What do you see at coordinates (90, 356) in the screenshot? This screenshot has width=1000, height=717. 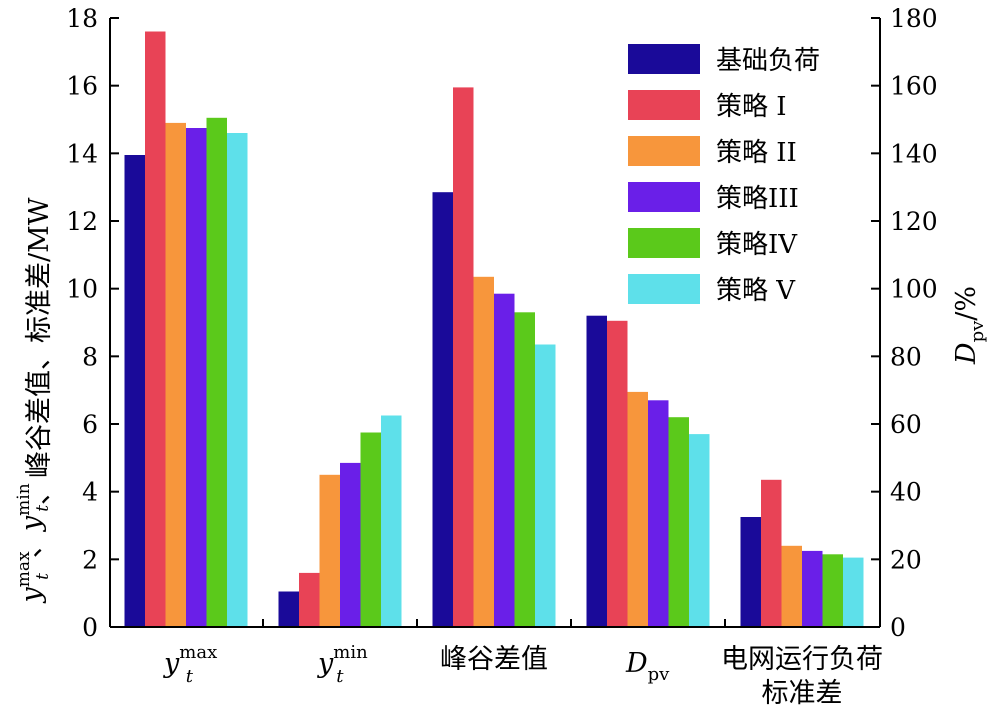 I see `left-tick-label-4: 8` at bounding box center [90, 356].